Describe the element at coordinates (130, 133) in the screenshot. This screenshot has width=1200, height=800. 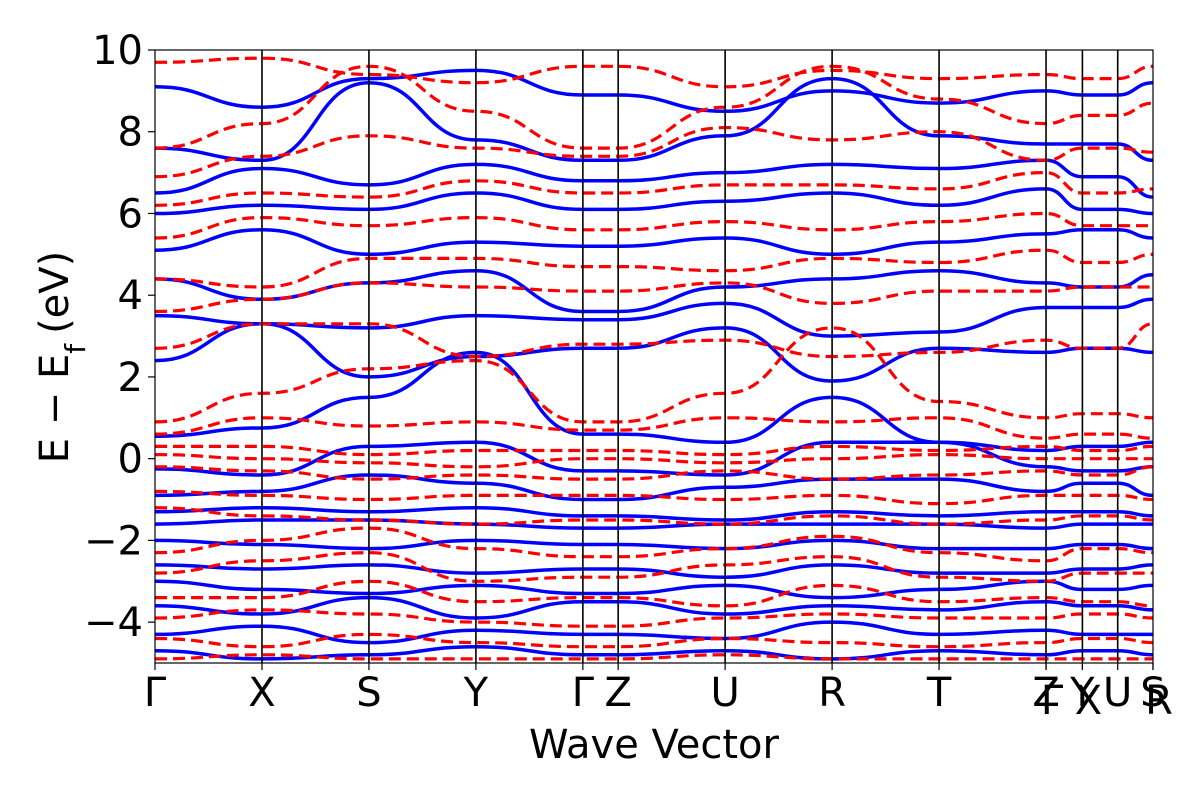
I see `y-tick-label: 8` at that location.